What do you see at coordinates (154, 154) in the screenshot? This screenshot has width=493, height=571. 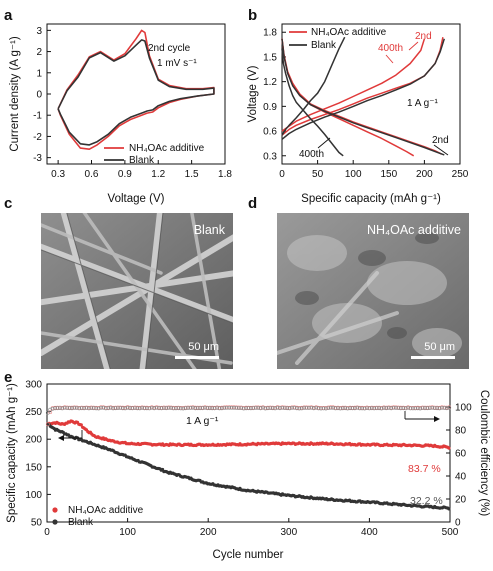 I see `chart-a-legend: NH₄OAc additive Blank` at bounding box center [154, 154].